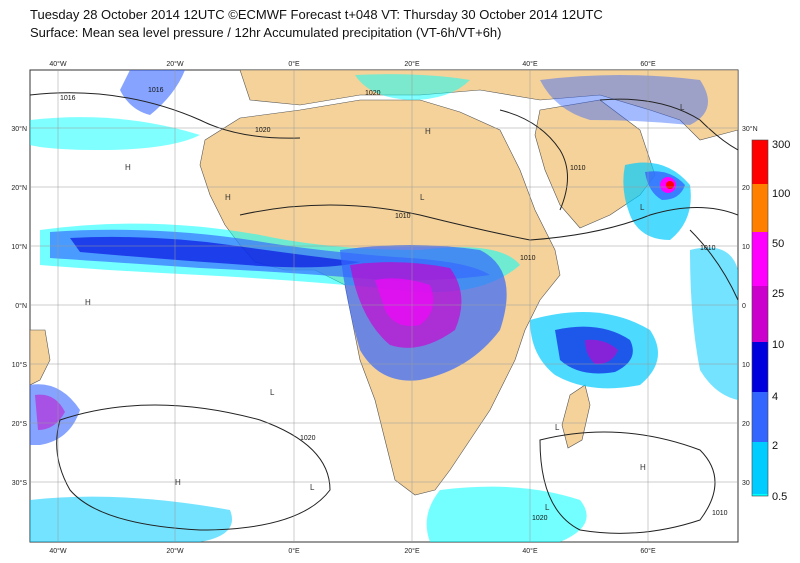  What do you see at coordinates (20, 483) in the screenshot?
I see `lat-label: 30°S` at bounding box center [20, 483].